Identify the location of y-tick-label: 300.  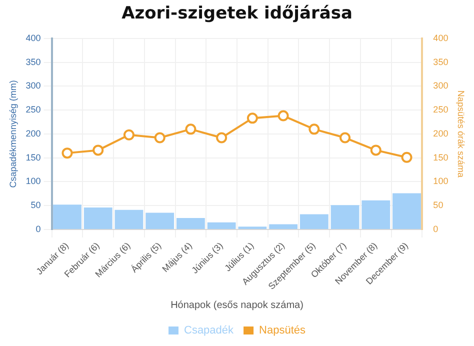
(33, 85).